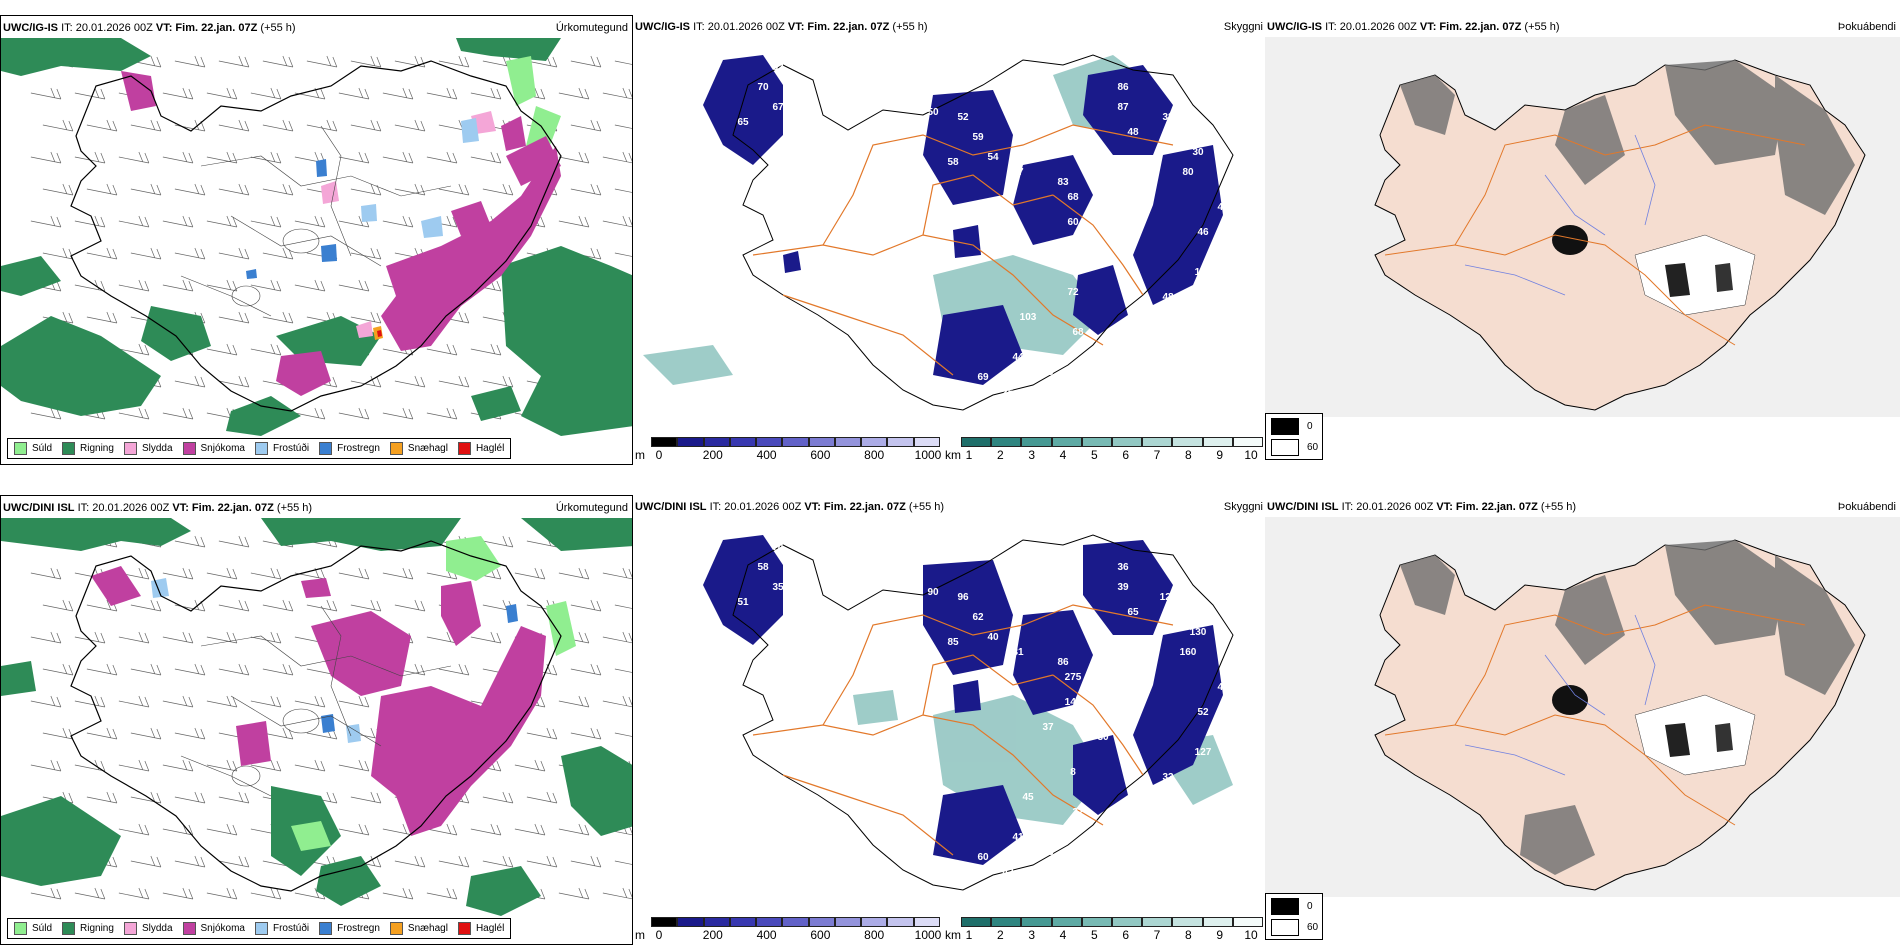  What do you see at coordinates (978, 617) in the screenshot?
I see `visibility-value-label: 62` at bounding box center [978, 617].